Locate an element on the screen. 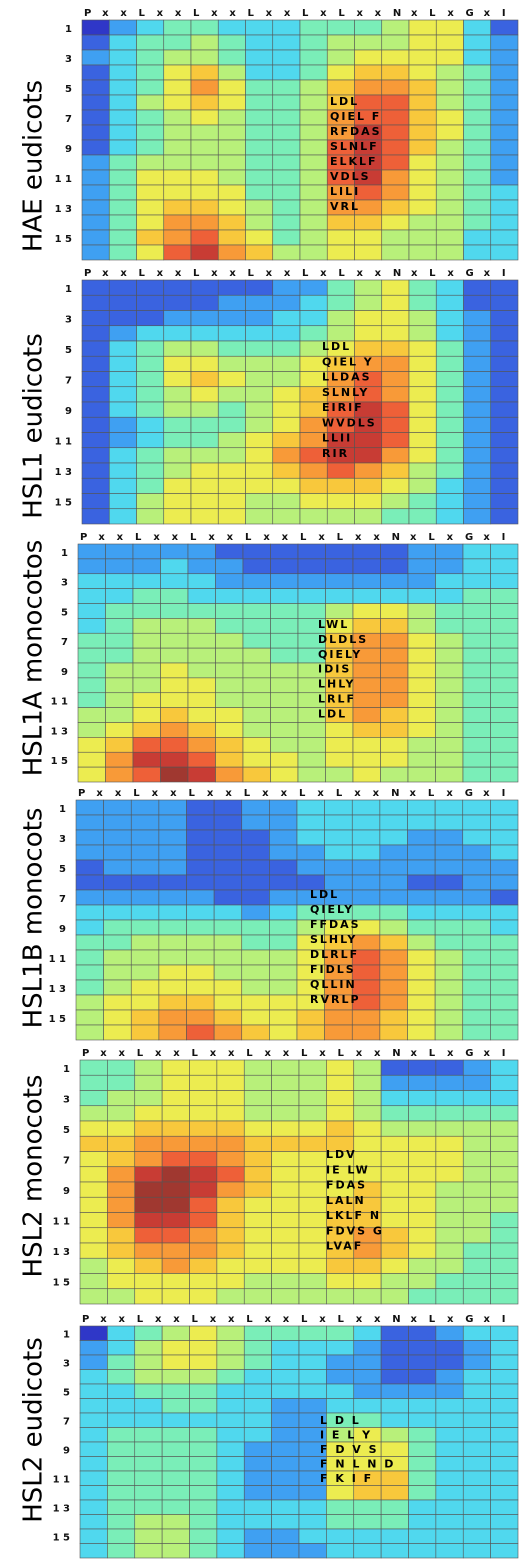 This screenshot has height=1560, width=520. row-label: 5 is located at coordinates (68, 350).